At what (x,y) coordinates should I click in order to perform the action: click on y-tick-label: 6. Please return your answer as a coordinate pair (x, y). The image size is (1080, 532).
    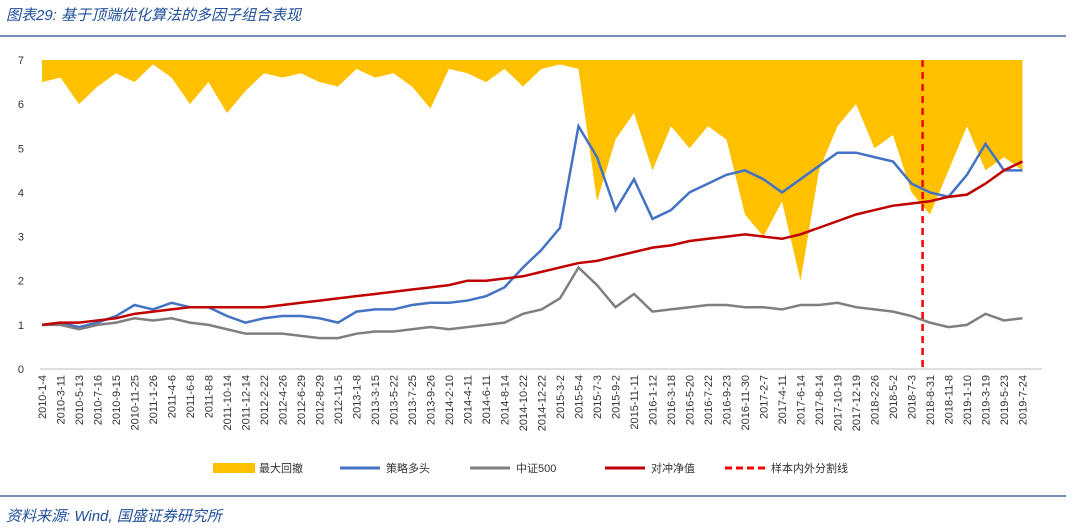
    Looking at the image, I should click on (21, 105).